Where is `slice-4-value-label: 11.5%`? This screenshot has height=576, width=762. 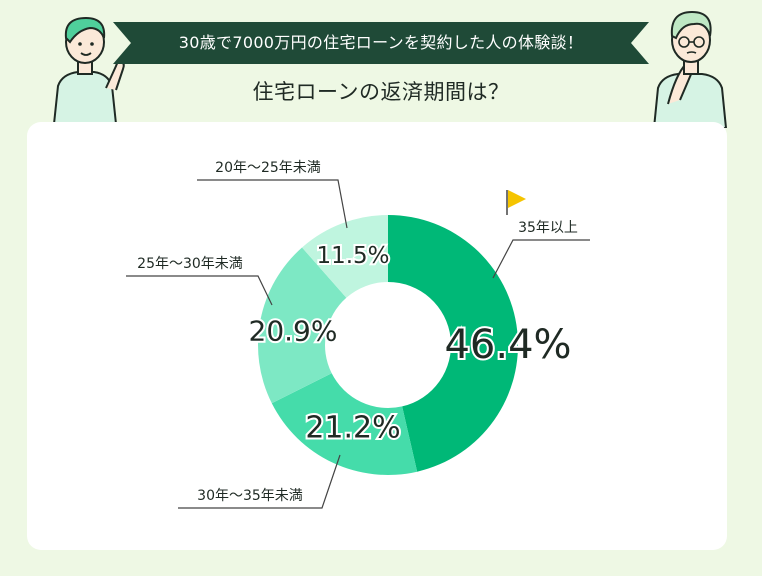
slice-4-value-label: 11.5% is located at coordinates (352, 256).